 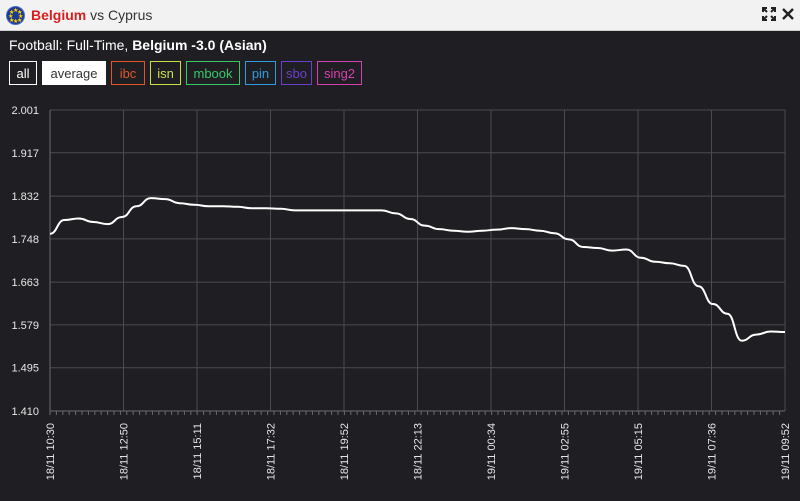 I want to click on filter-button-isn: isn, so click(x=165, y=73).